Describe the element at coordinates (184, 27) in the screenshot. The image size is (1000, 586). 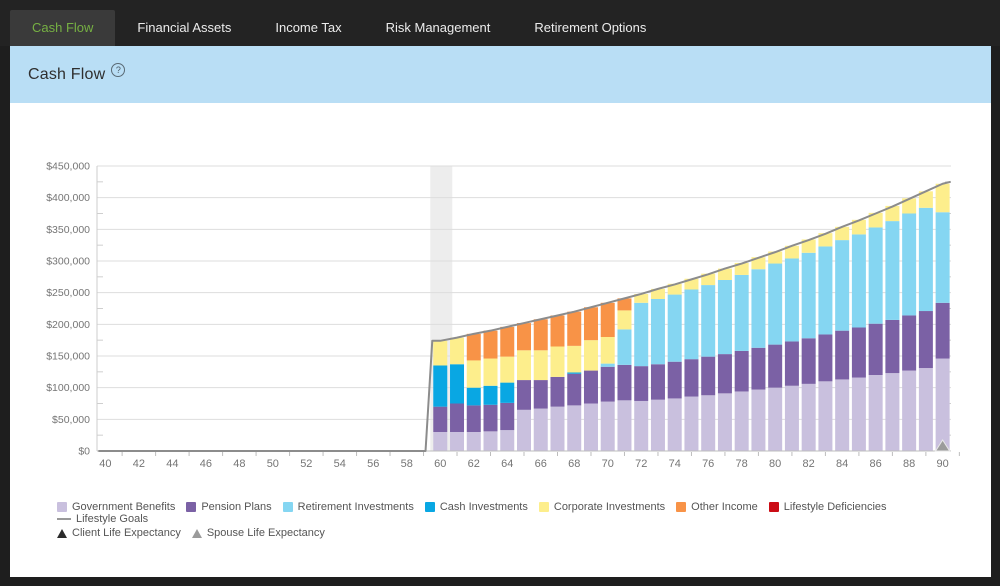
I see `tab-financial-assets: Financial Assets` at that location.